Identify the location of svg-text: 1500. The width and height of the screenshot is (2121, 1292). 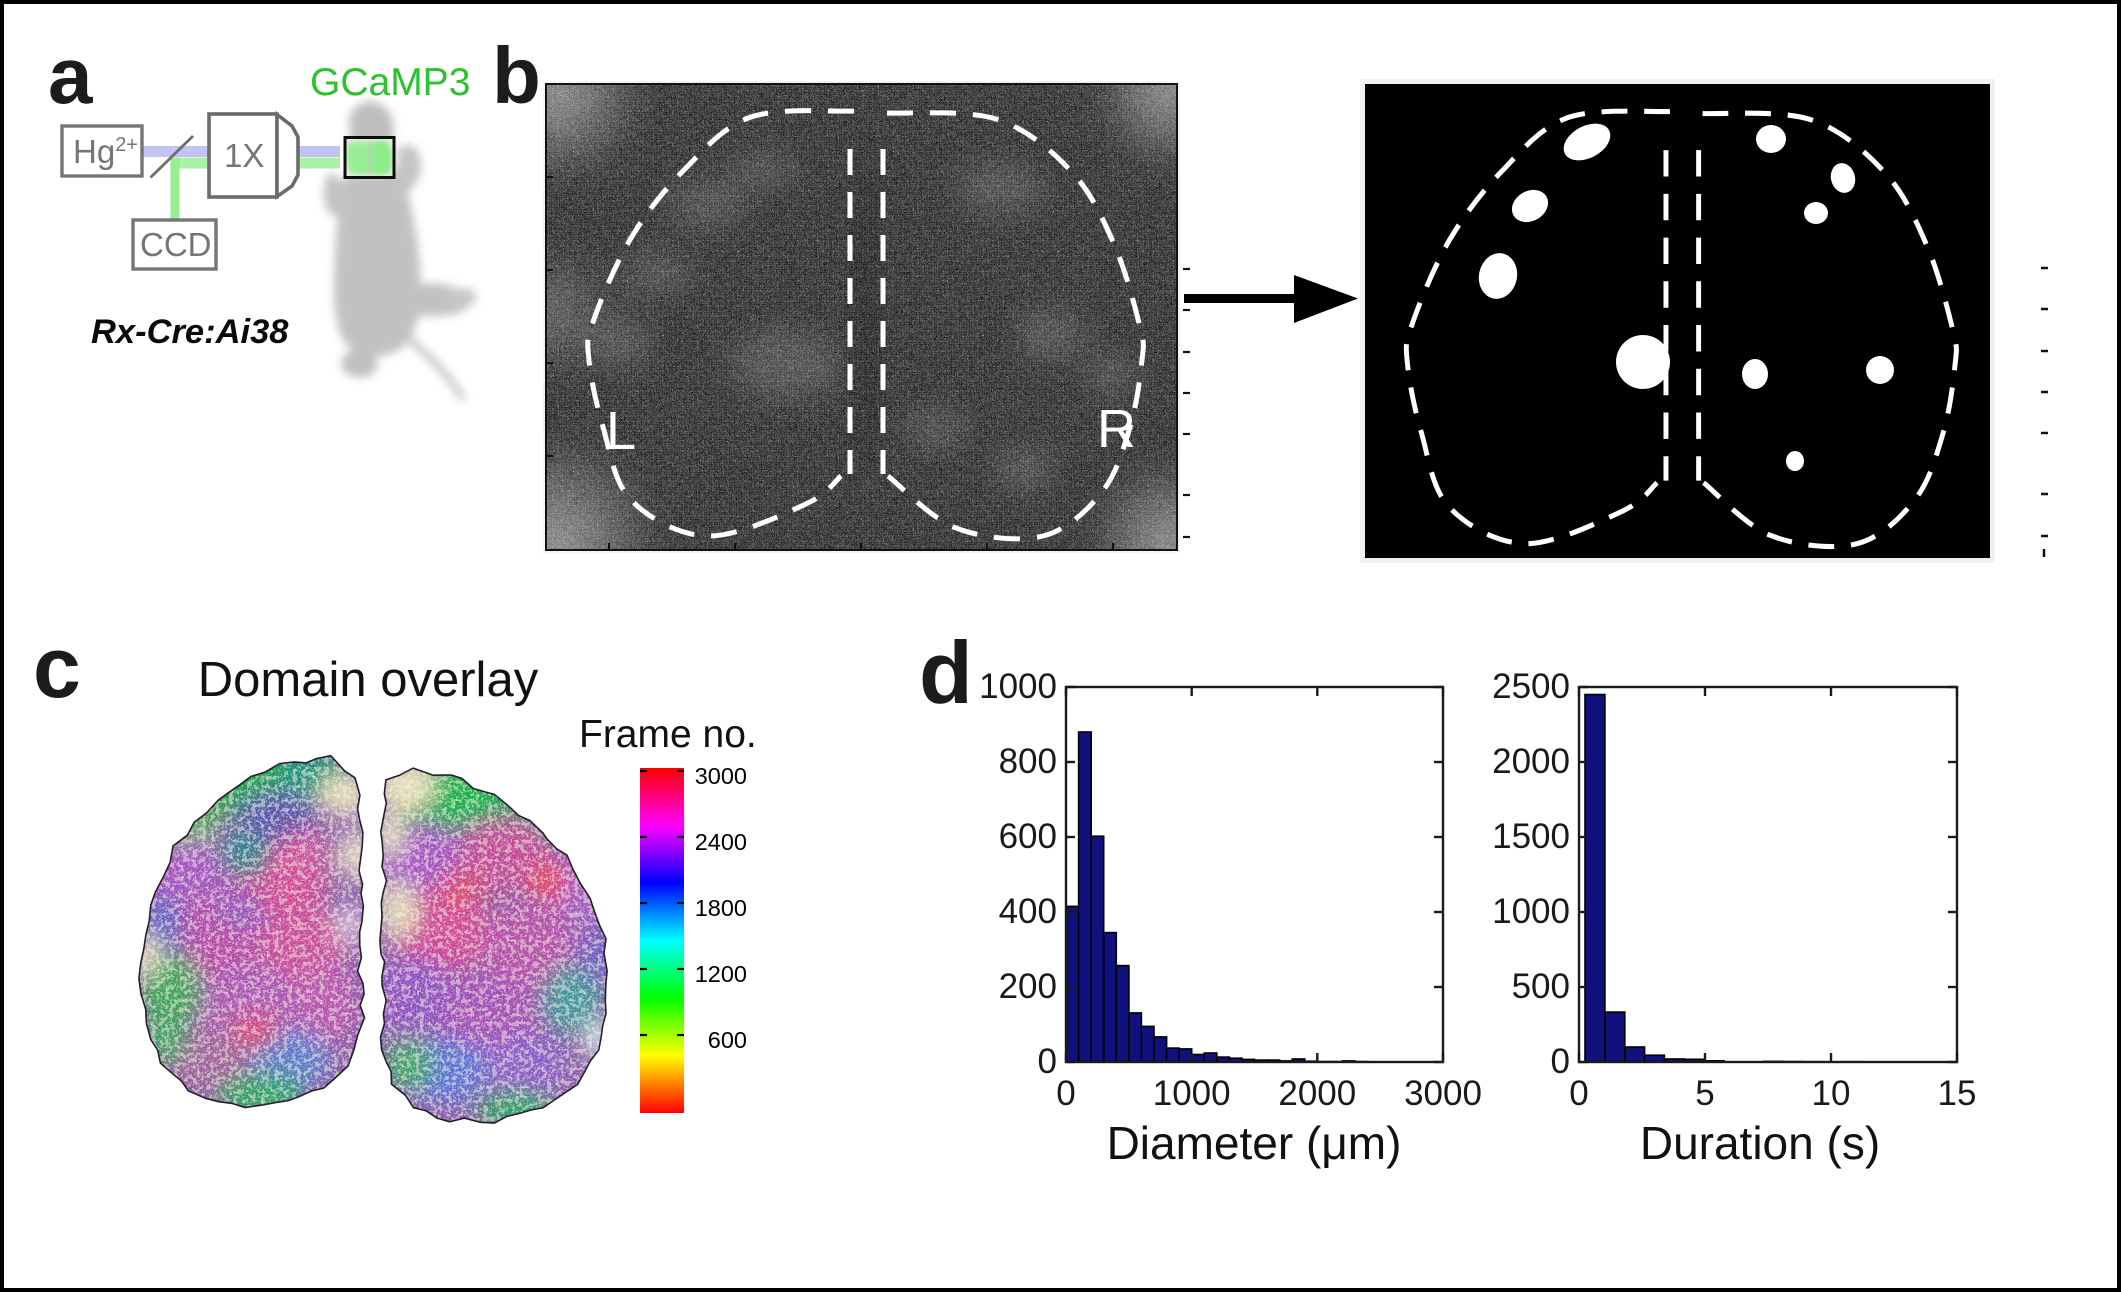
(1531, 836).